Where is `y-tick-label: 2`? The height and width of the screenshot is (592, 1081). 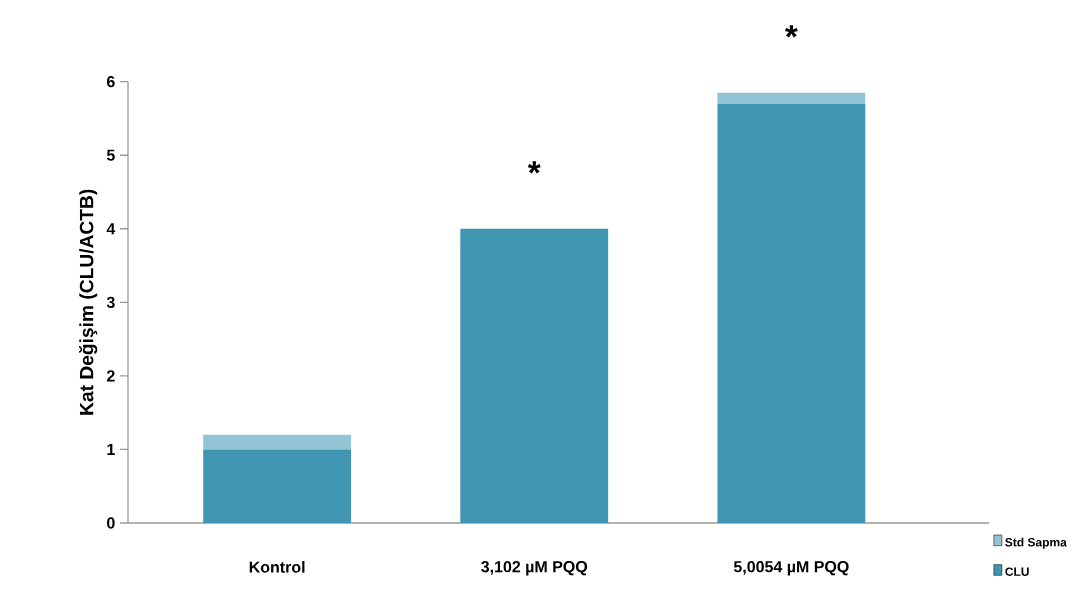
y-tick-label: 2 is located at coordinates (110, 376).